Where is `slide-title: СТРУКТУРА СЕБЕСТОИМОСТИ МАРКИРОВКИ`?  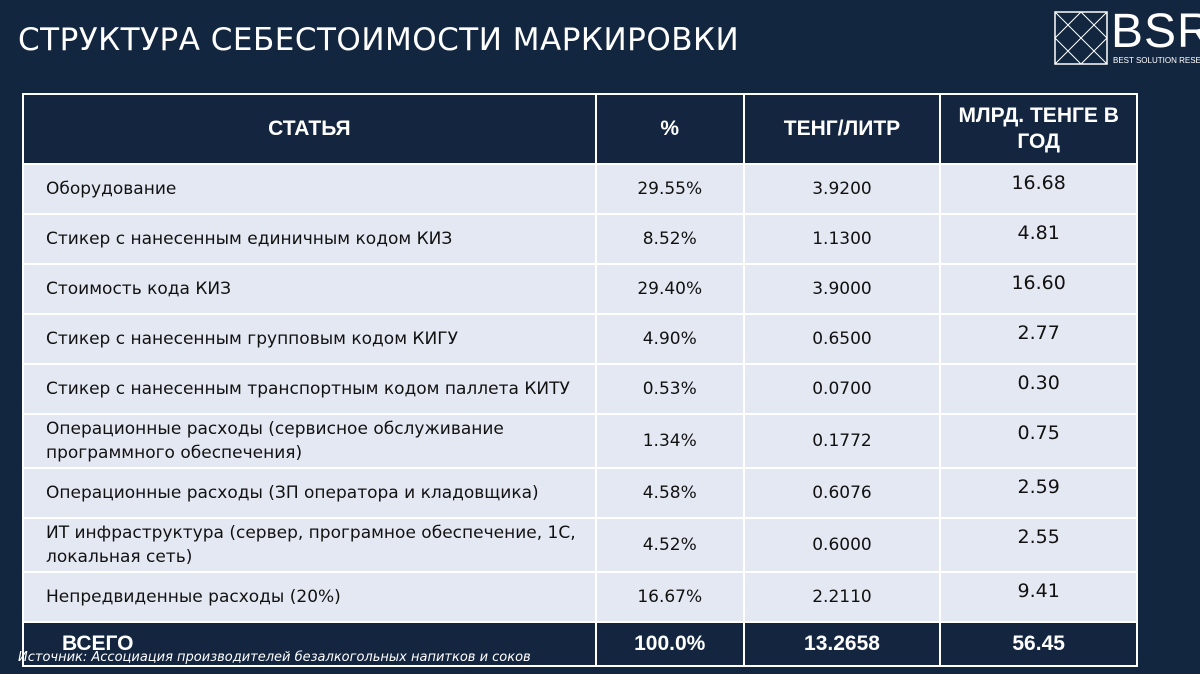
slide-title: СТРУКТУРА СЕБЕСТОИМОСТИ МАРКИРОВКИ is located at coordinates (379, 40).